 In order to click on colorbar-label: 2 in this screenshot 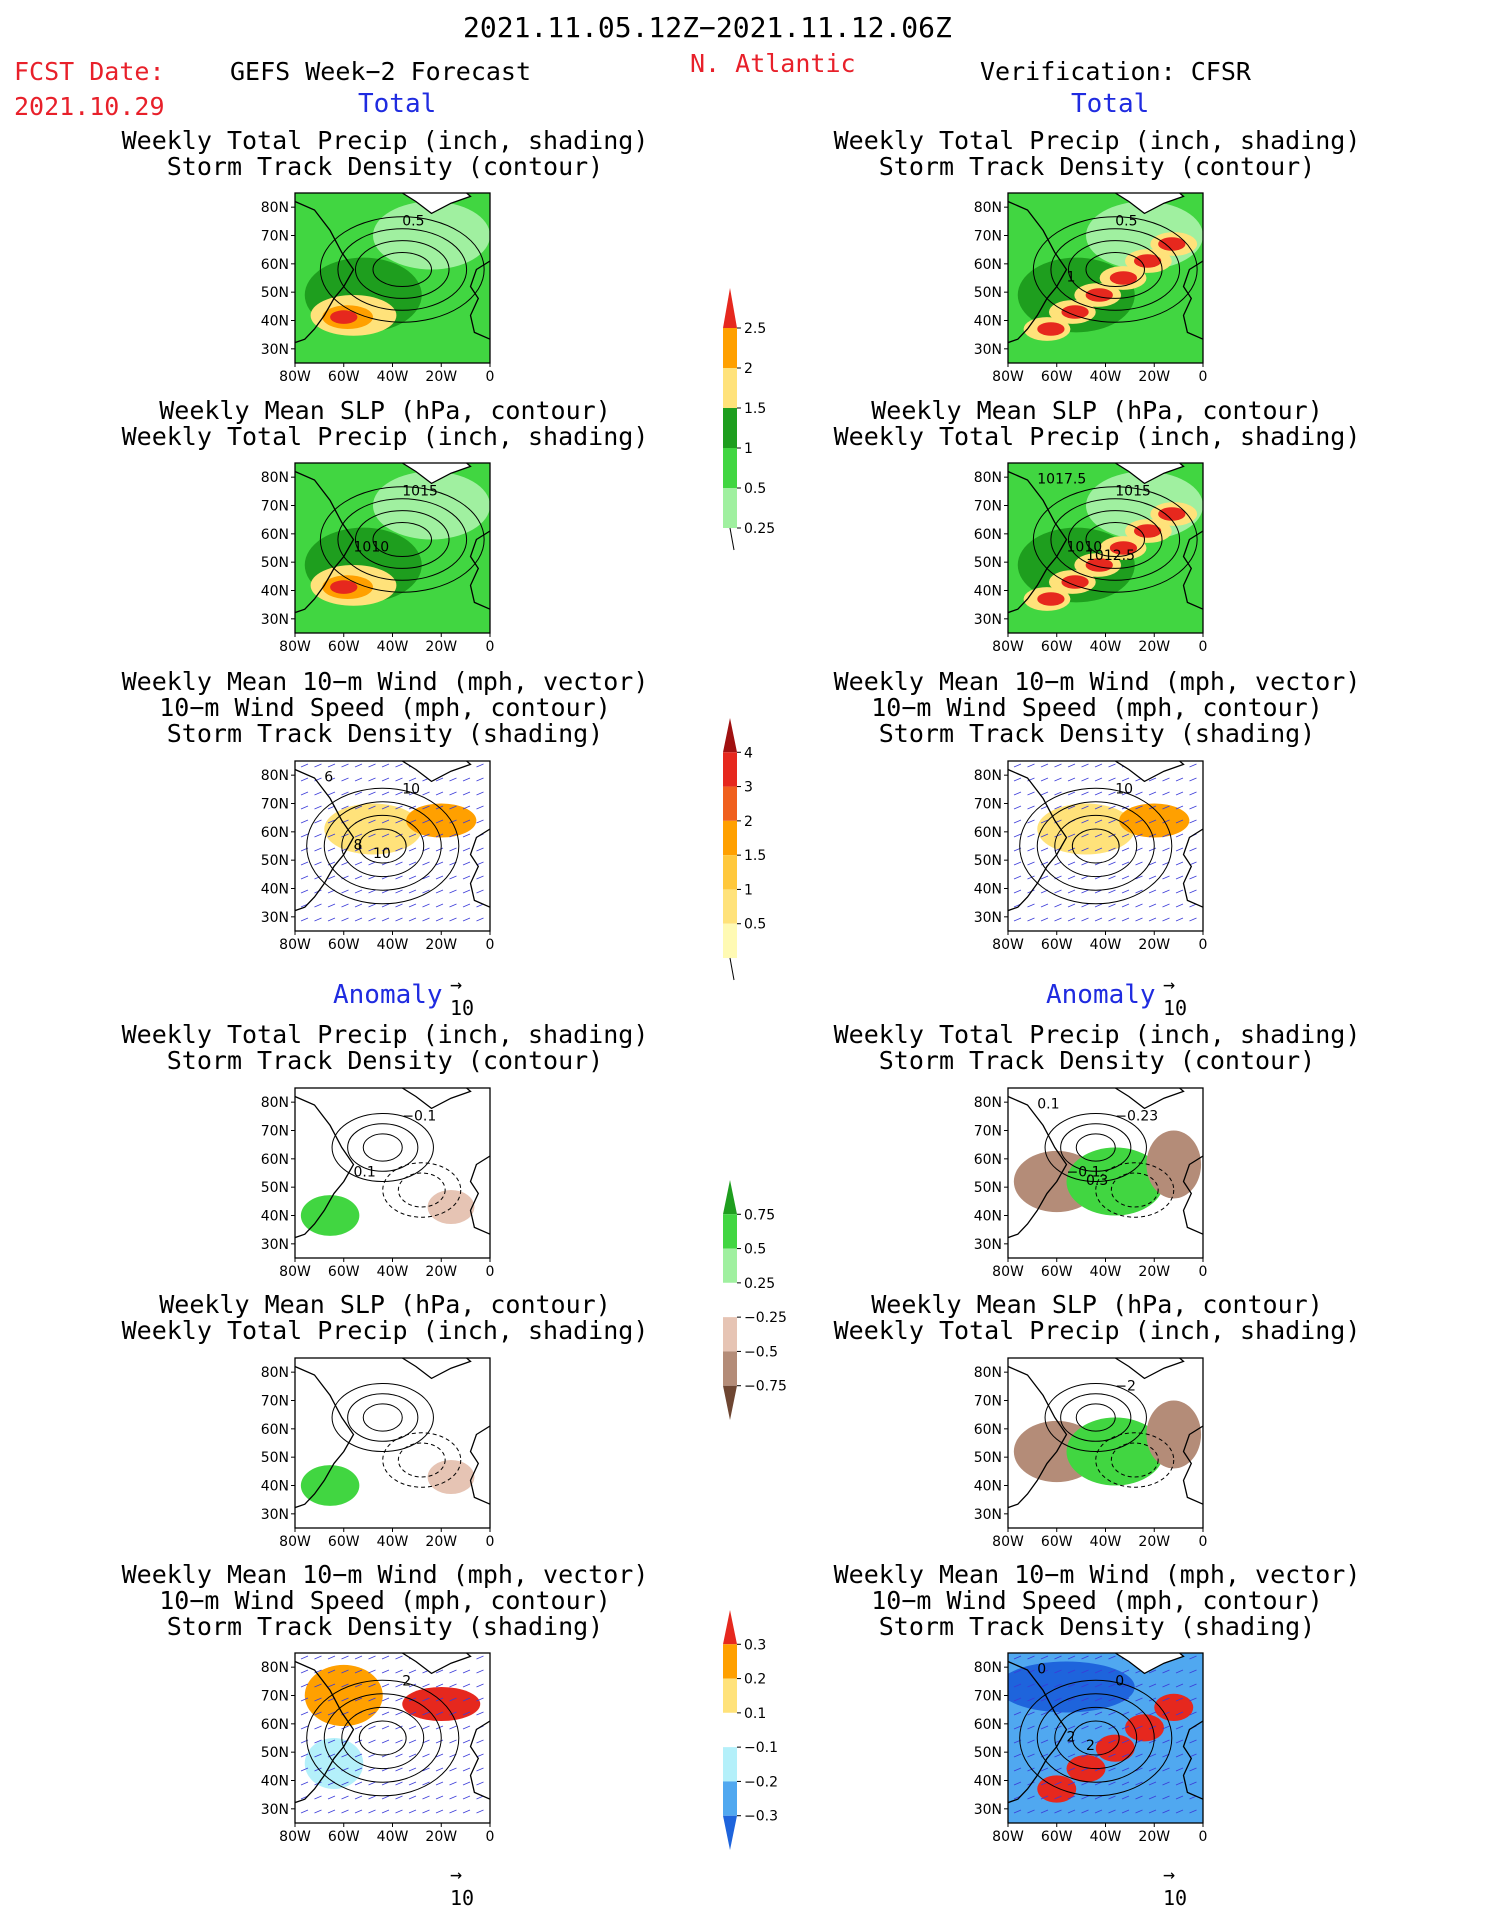, I will do `click(748, 369)`.